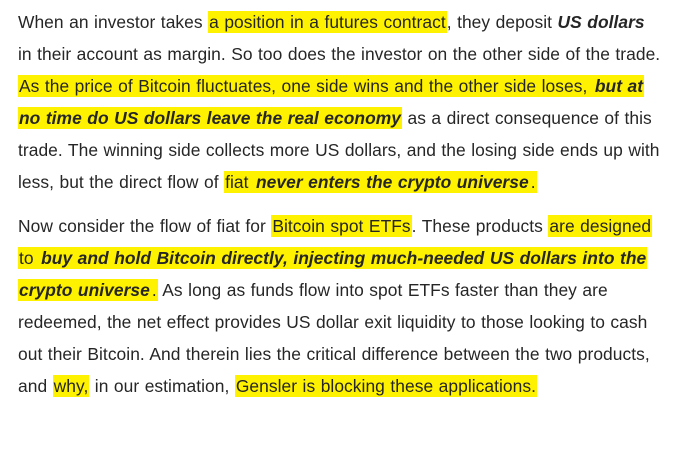 This screenshot has height=462, width=680. What do you see at coordinates (502, 22) in the screenshot?
I see `text-segment: , they deposit` at bounding box center [502, 22].